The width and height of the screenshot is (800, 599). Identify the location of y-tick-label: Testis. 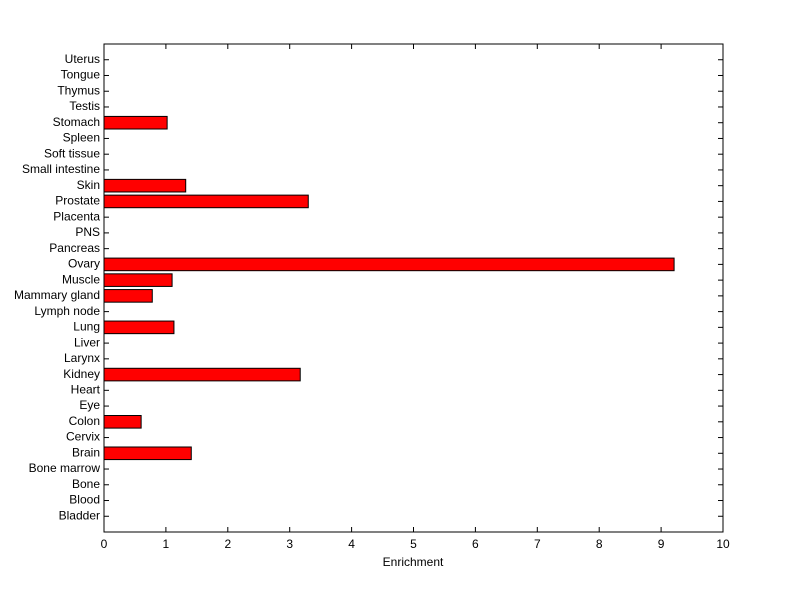
(84, 106).